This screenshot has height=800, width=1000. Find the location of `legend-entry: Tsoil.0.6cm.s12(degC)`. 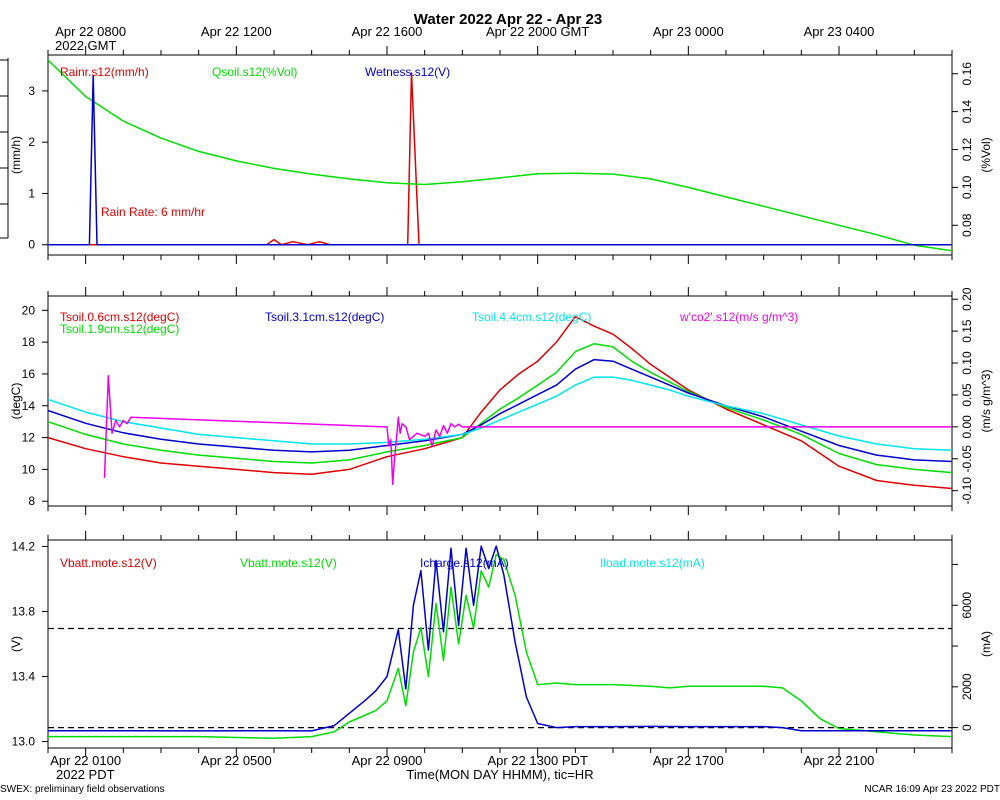

legend-entry: Tsoil.0.6cm.s12(degC) is located at coordinates (119, 317).